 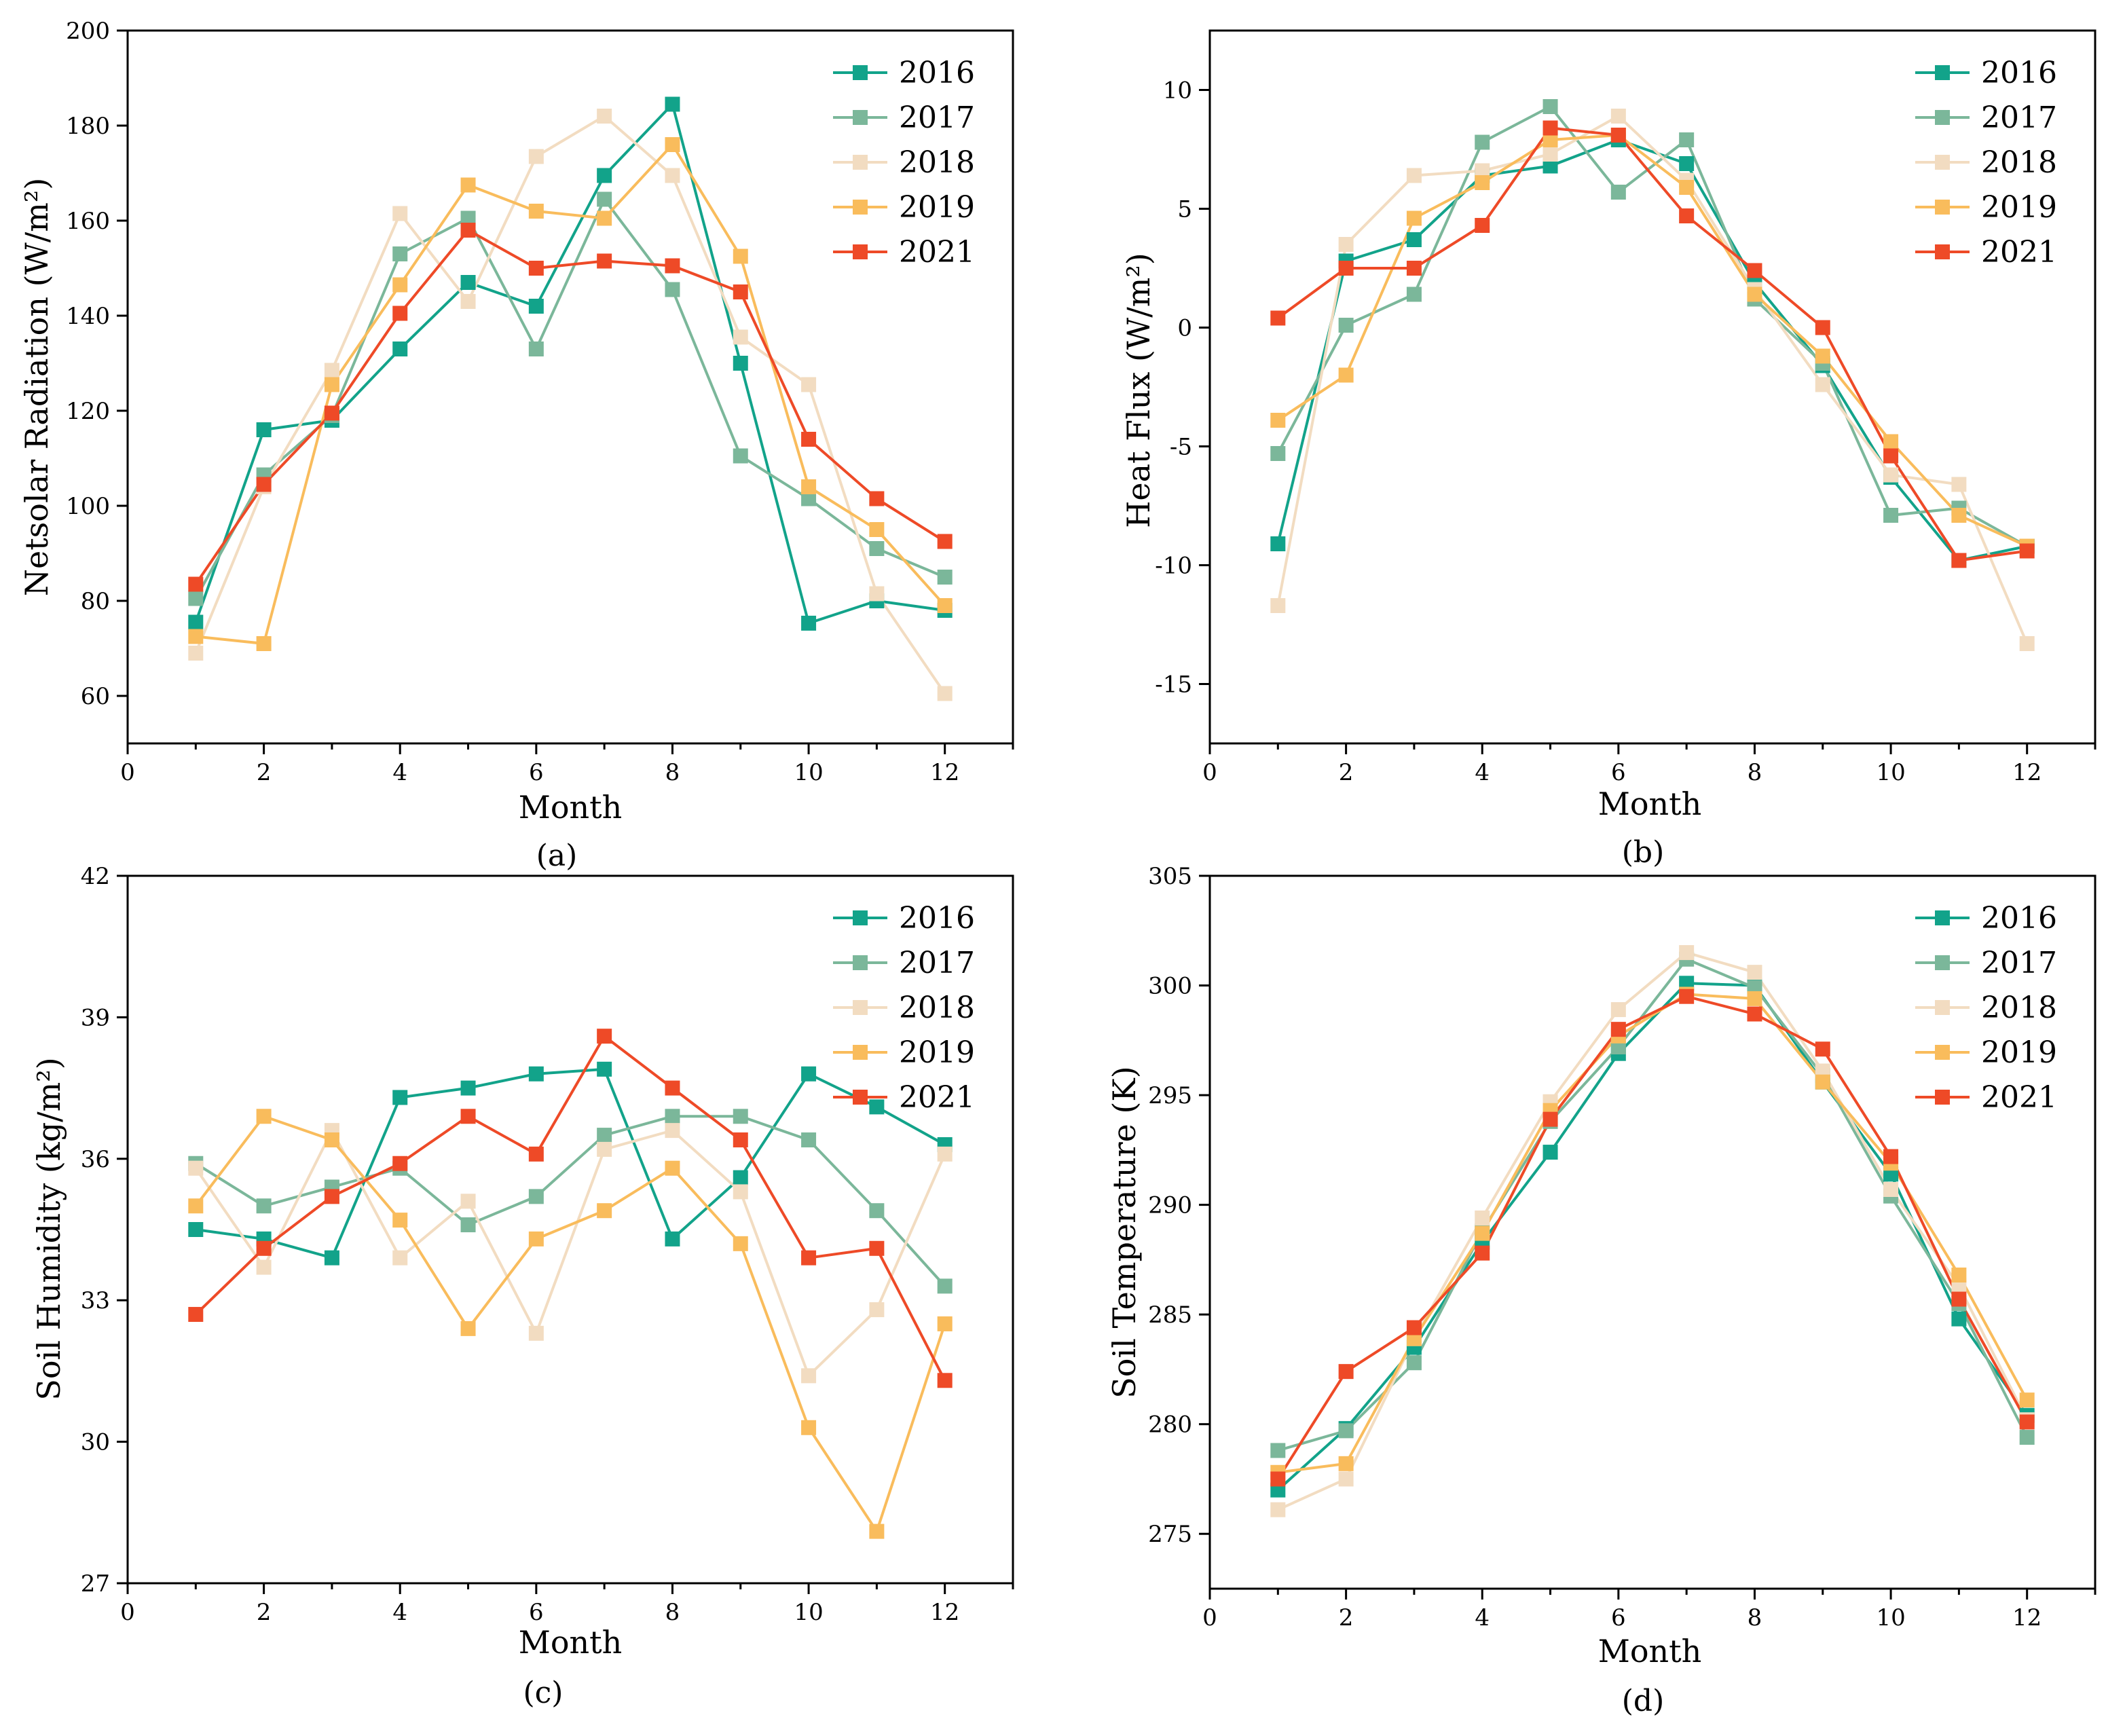 I want to click on legend-marker-2021, so click(x=860, y=1097).